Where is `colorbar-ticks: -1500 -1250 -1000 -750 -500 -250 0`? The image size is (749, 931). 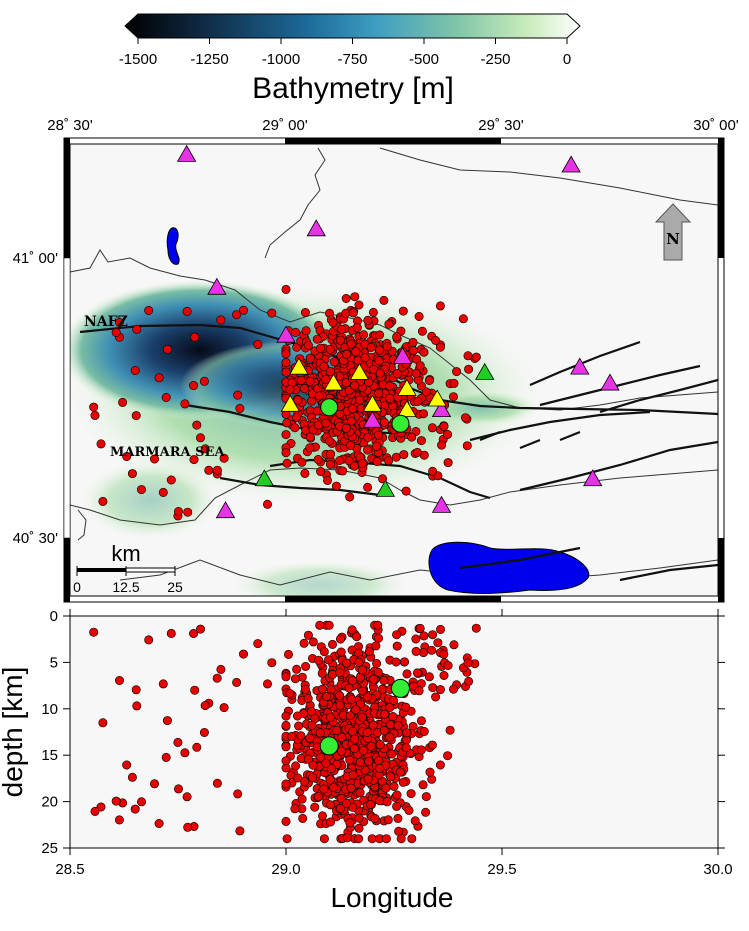
colorbar-ticks: -1500 -1250 -1000 -750 -500 -250 0 is located at coordinates (345, 53).